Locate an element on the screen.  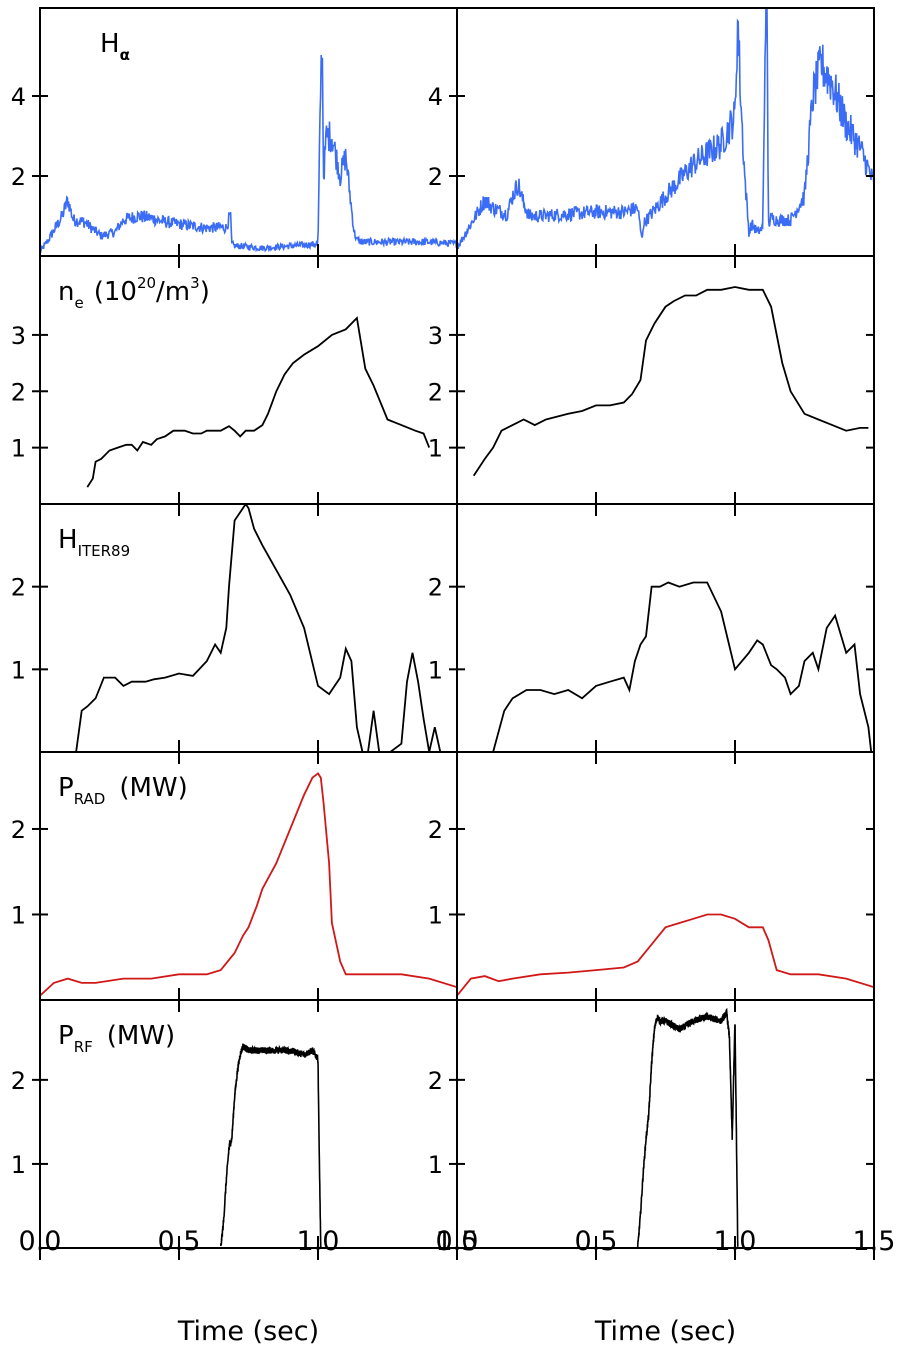
x-tick-label-right: 1.5 is located at coordinates (874, 1241).